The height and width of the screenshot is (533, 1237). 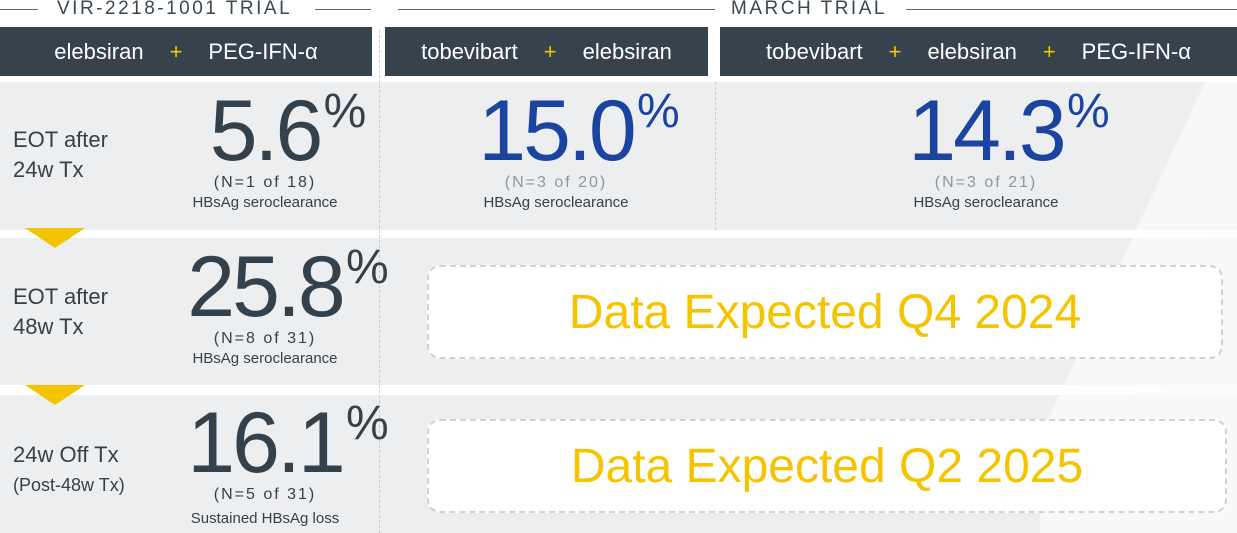 I want to click on data-expected-q4-2024: Data Expected Q4 2024, so click(x=825, y=312).